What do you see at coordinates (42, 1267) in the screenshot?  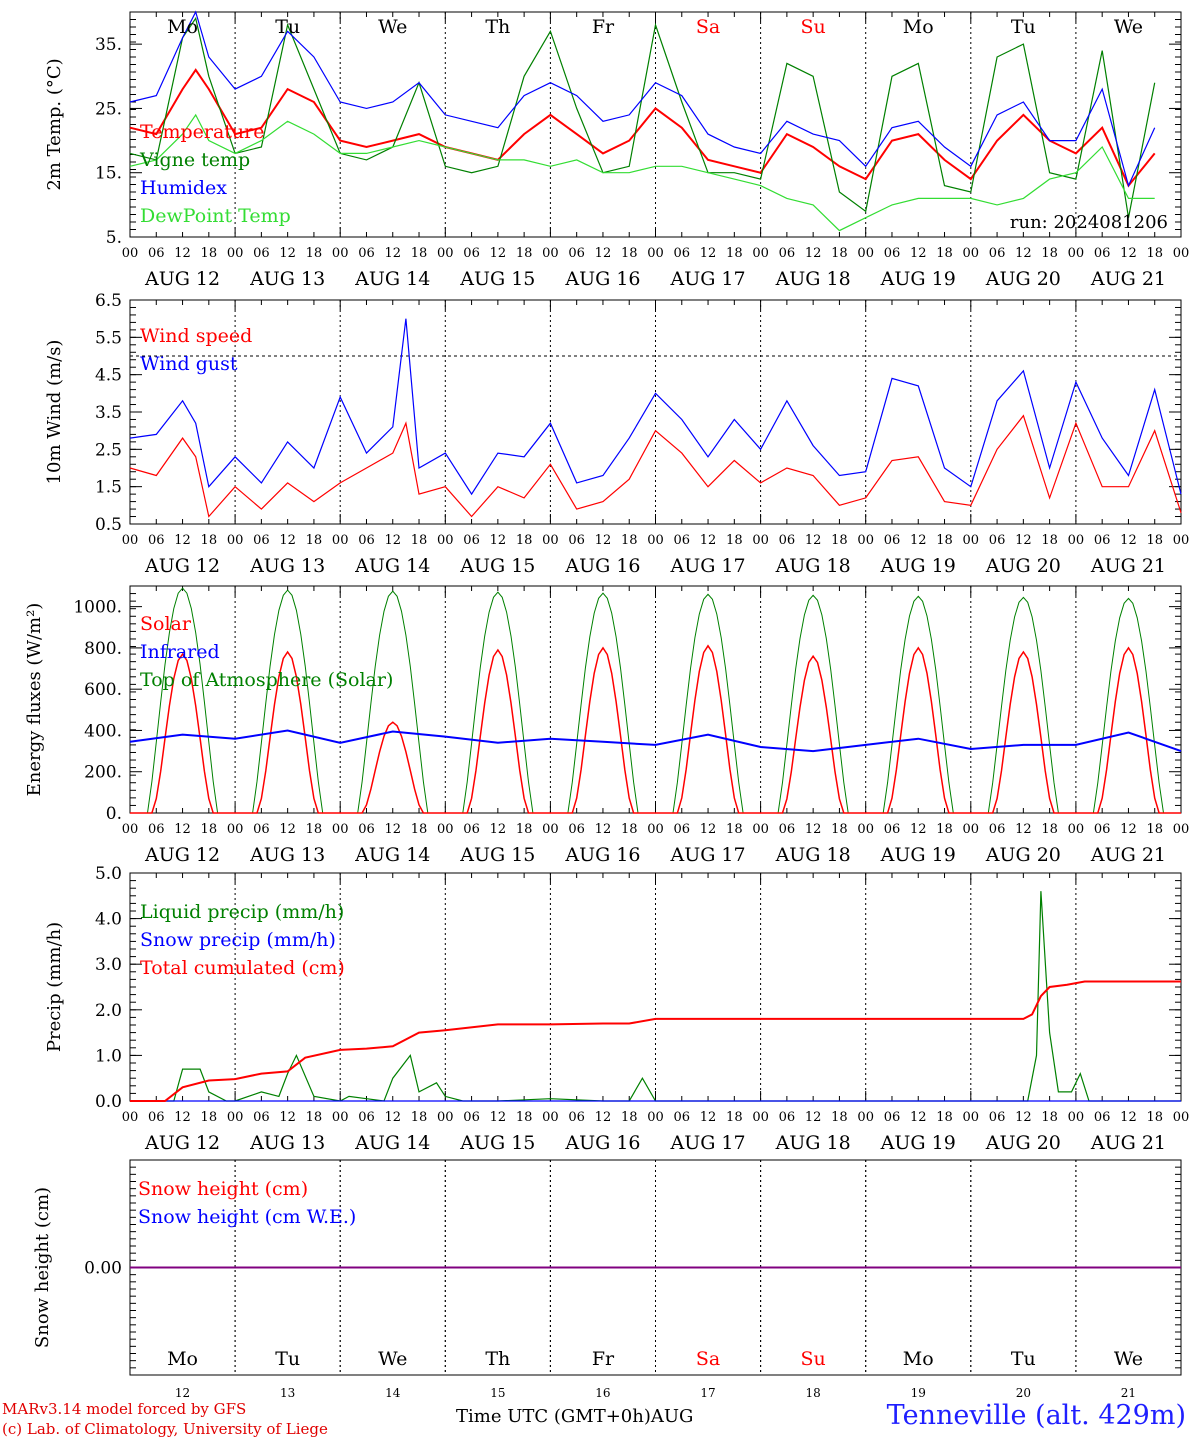 I see `y-axis-label: Snow height (cm)` at bounding box center [42, 1267].